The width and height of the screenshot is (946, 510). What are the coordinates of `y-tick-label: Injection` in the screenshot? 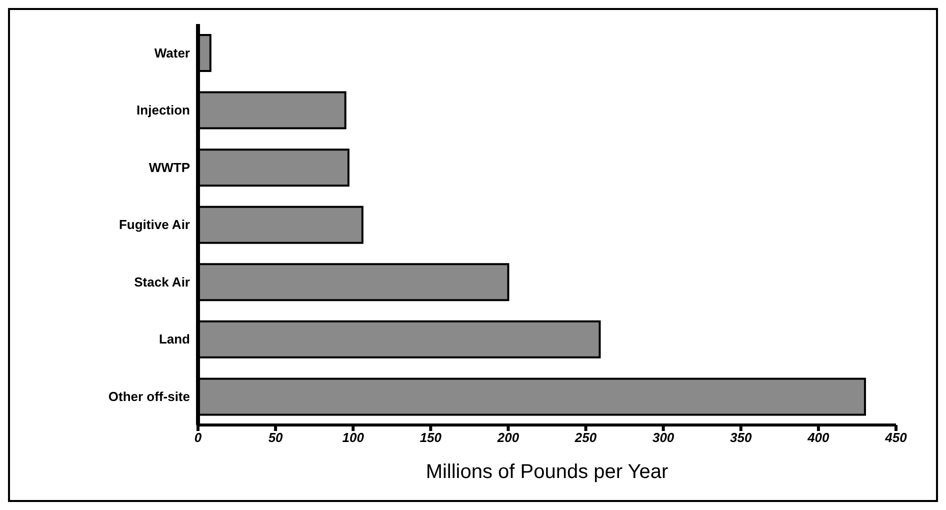 It's located at (163, 110).